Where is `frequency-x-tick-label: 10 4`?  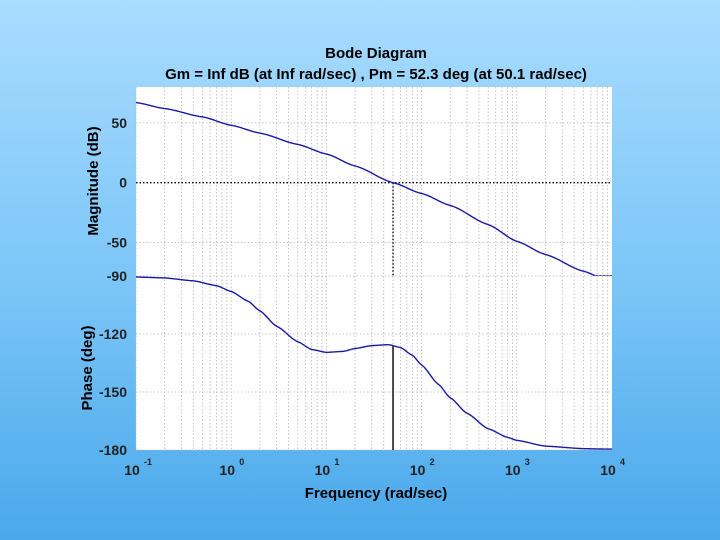
frequency-x-tick-label: 10 4 is located at coordinates (612, 467).